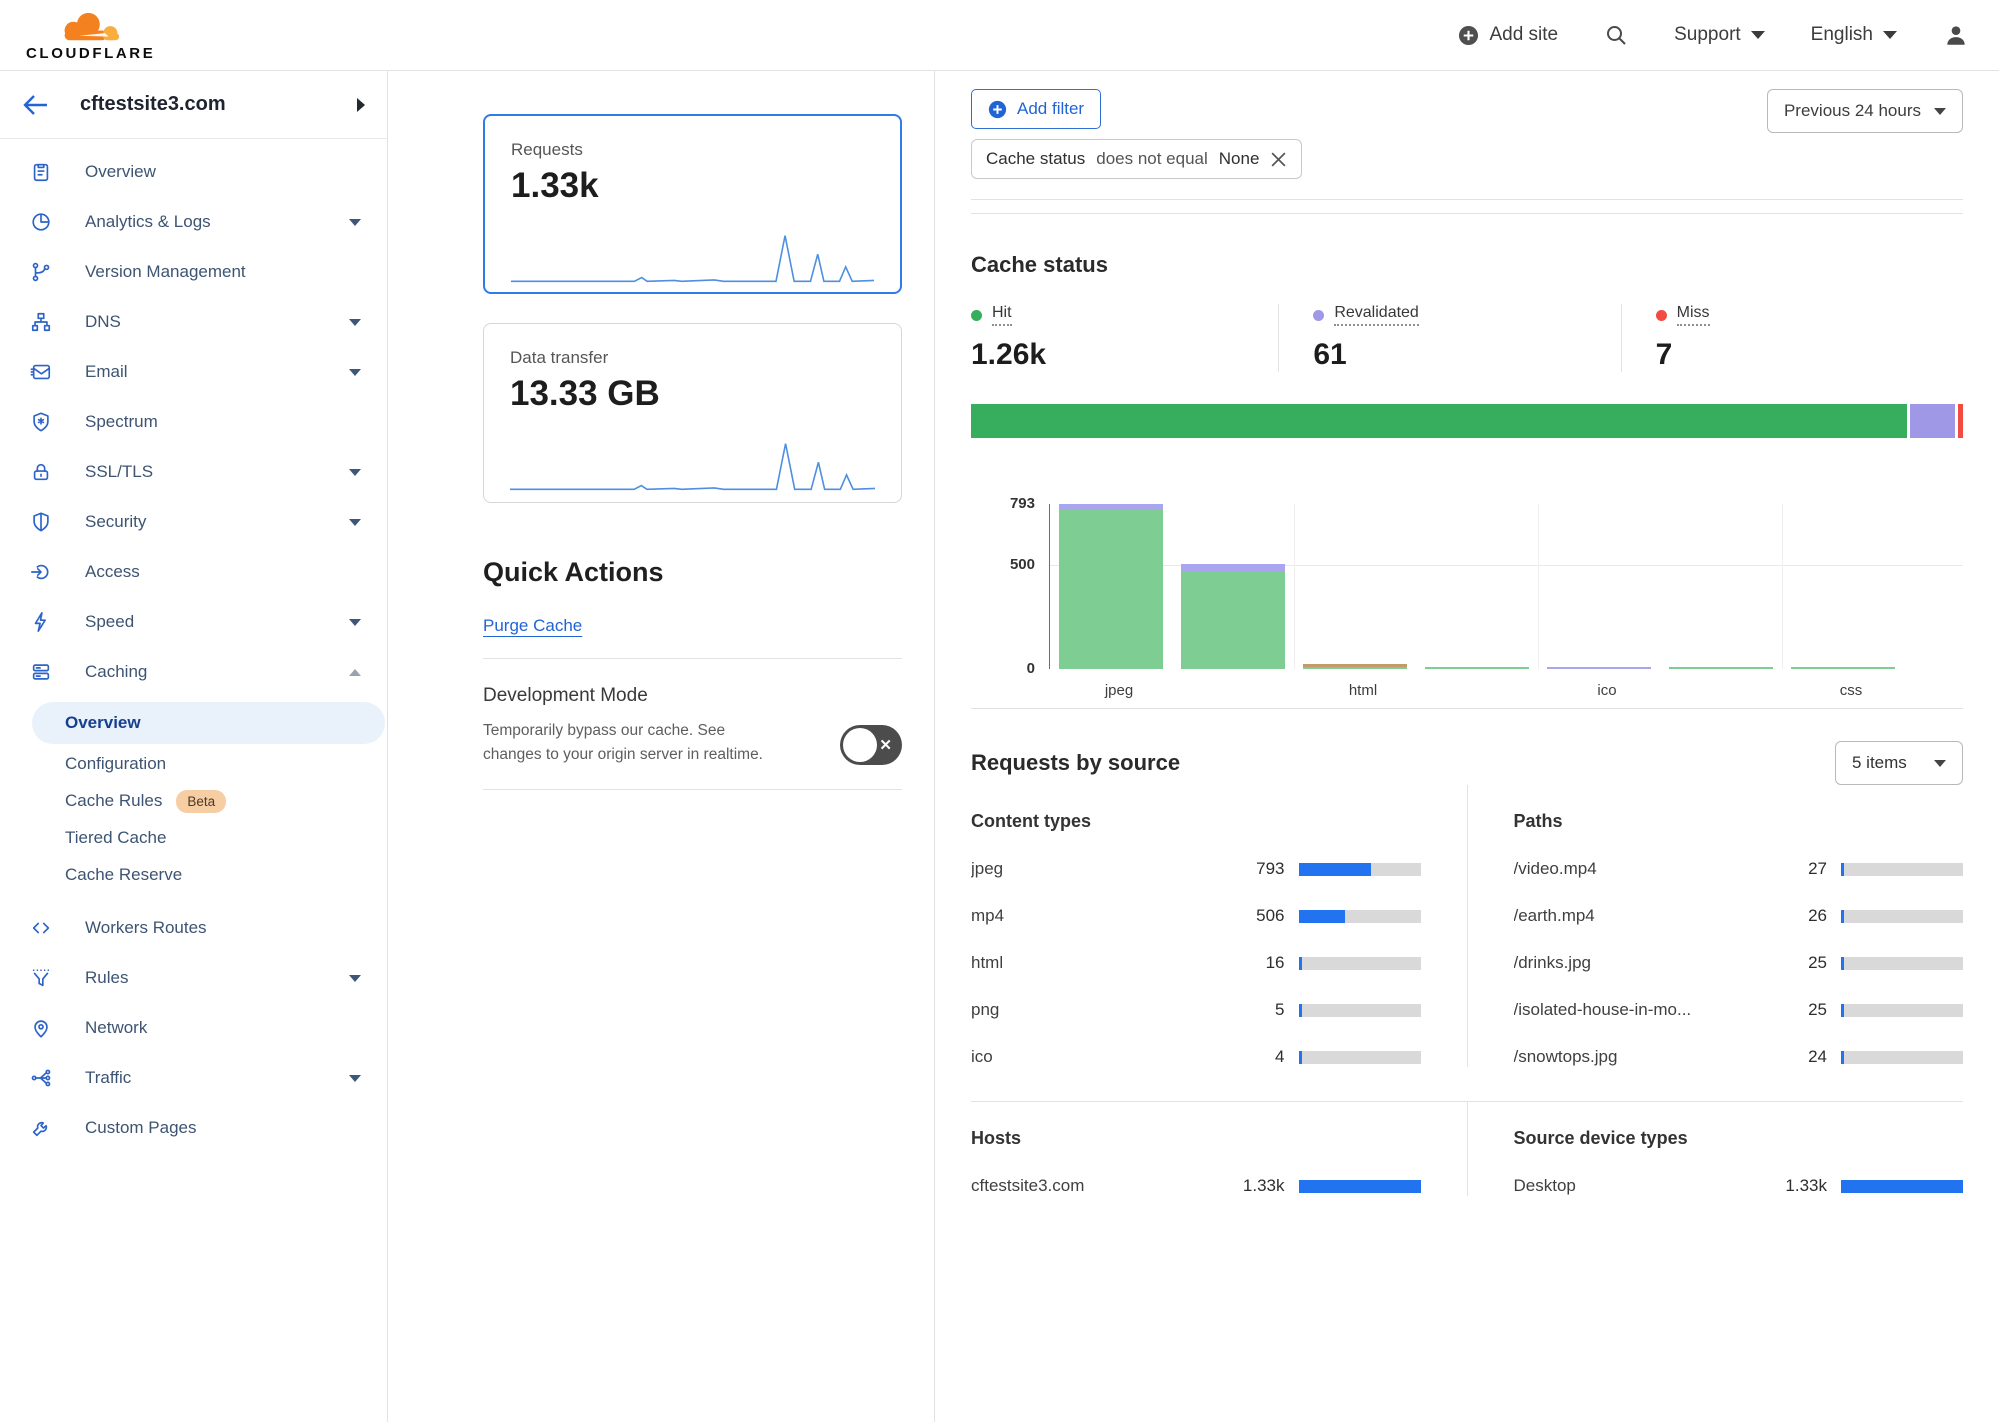 This screenshot has width=1999, height=1422. I want to click on source-column-title: Paths, so click(1538, 821).